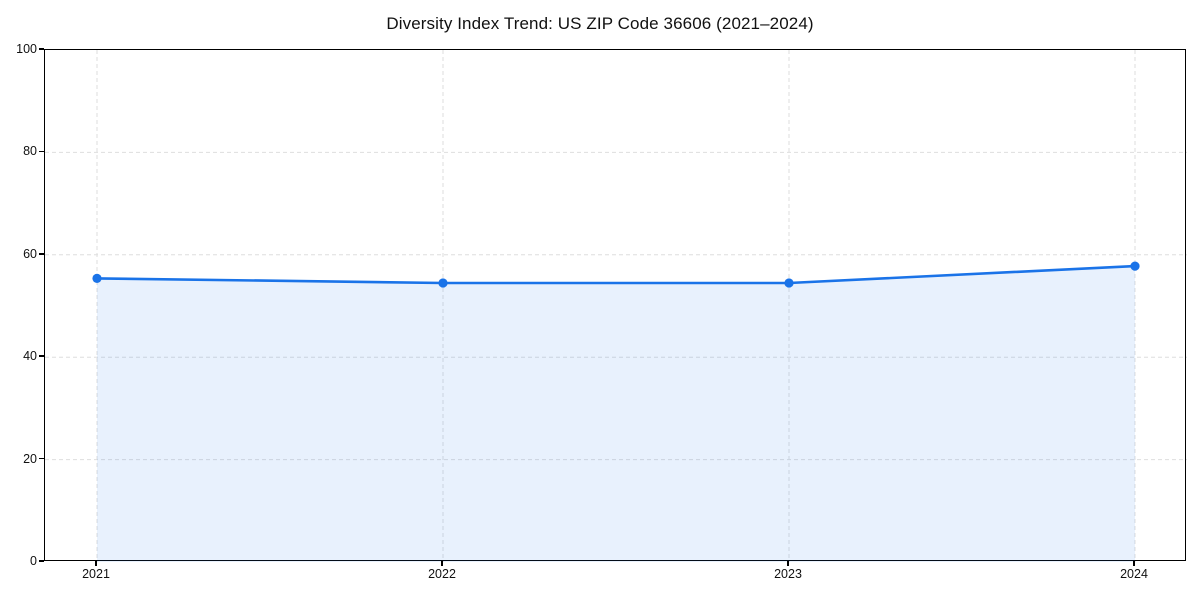 This screenshot has width=1200, height=600. What do you see at coordinates (26, 49) in the screenshot?
I see `y-tick-label: 100` at bounding box center [26, 49].